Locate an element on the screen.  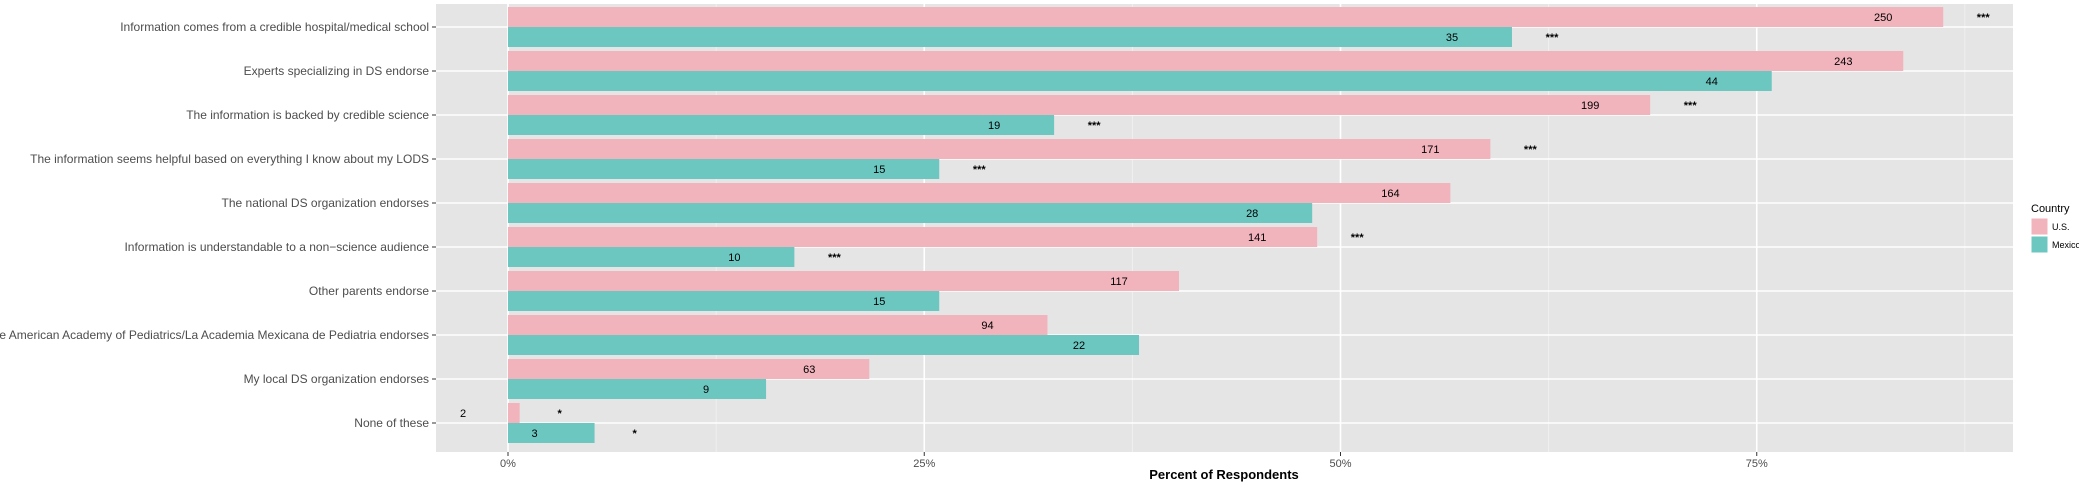
category-label: Other parents endorse is located at coordinates (369, 291).